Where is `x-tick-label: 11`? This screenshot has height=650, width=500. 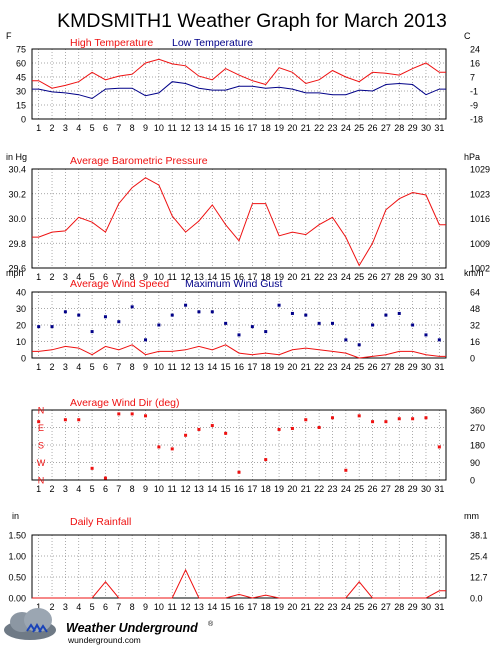
x-tick-label: 11 is located at coordinates (172, 367).